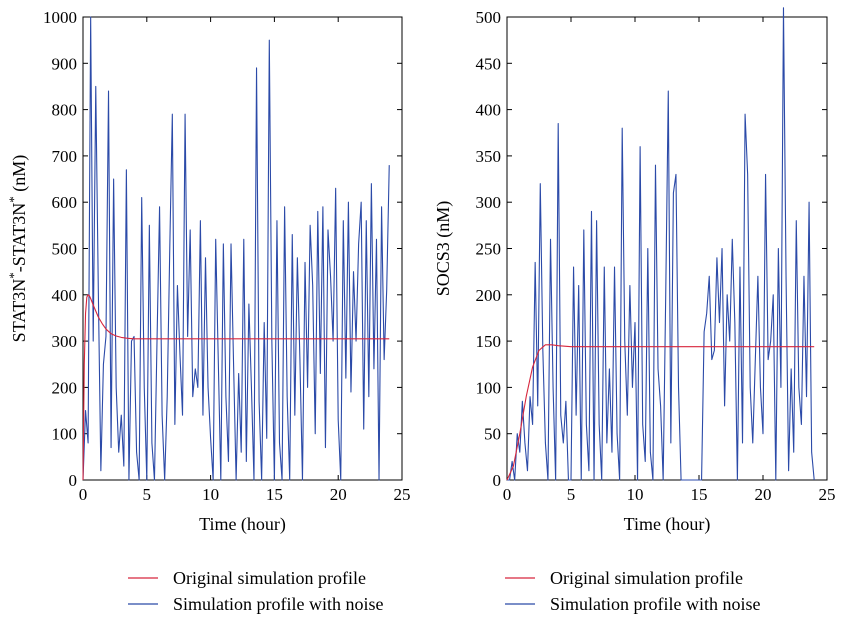  What do you see at coordinates (60, 17) in the screenshot?
I see `y-tick-label: 1000` at bounding box center [60, 17].